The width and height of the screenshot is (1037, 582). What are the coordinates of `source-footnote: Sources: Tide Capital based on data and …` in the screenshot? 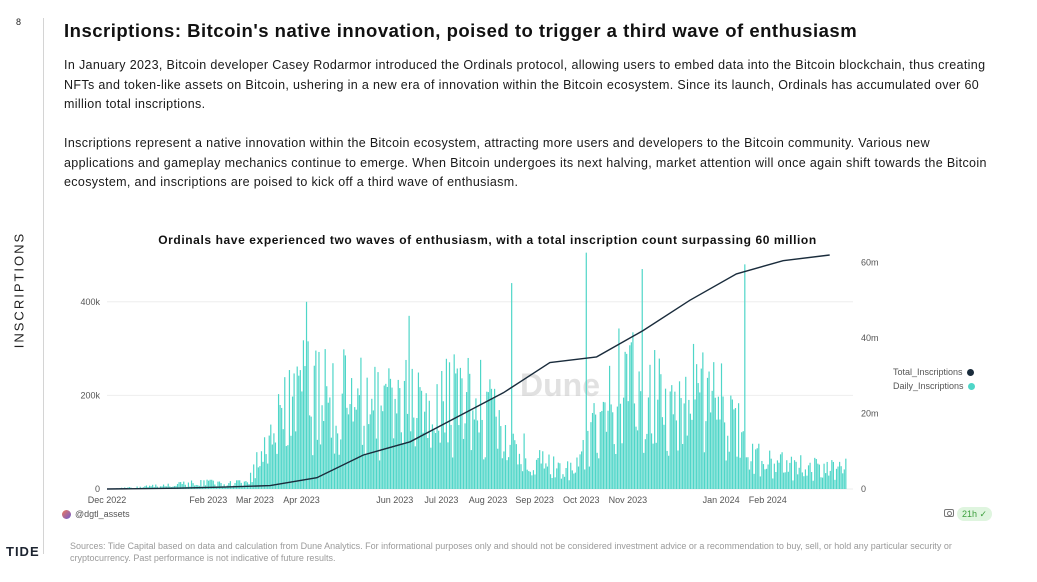 It's located at (511, 552).